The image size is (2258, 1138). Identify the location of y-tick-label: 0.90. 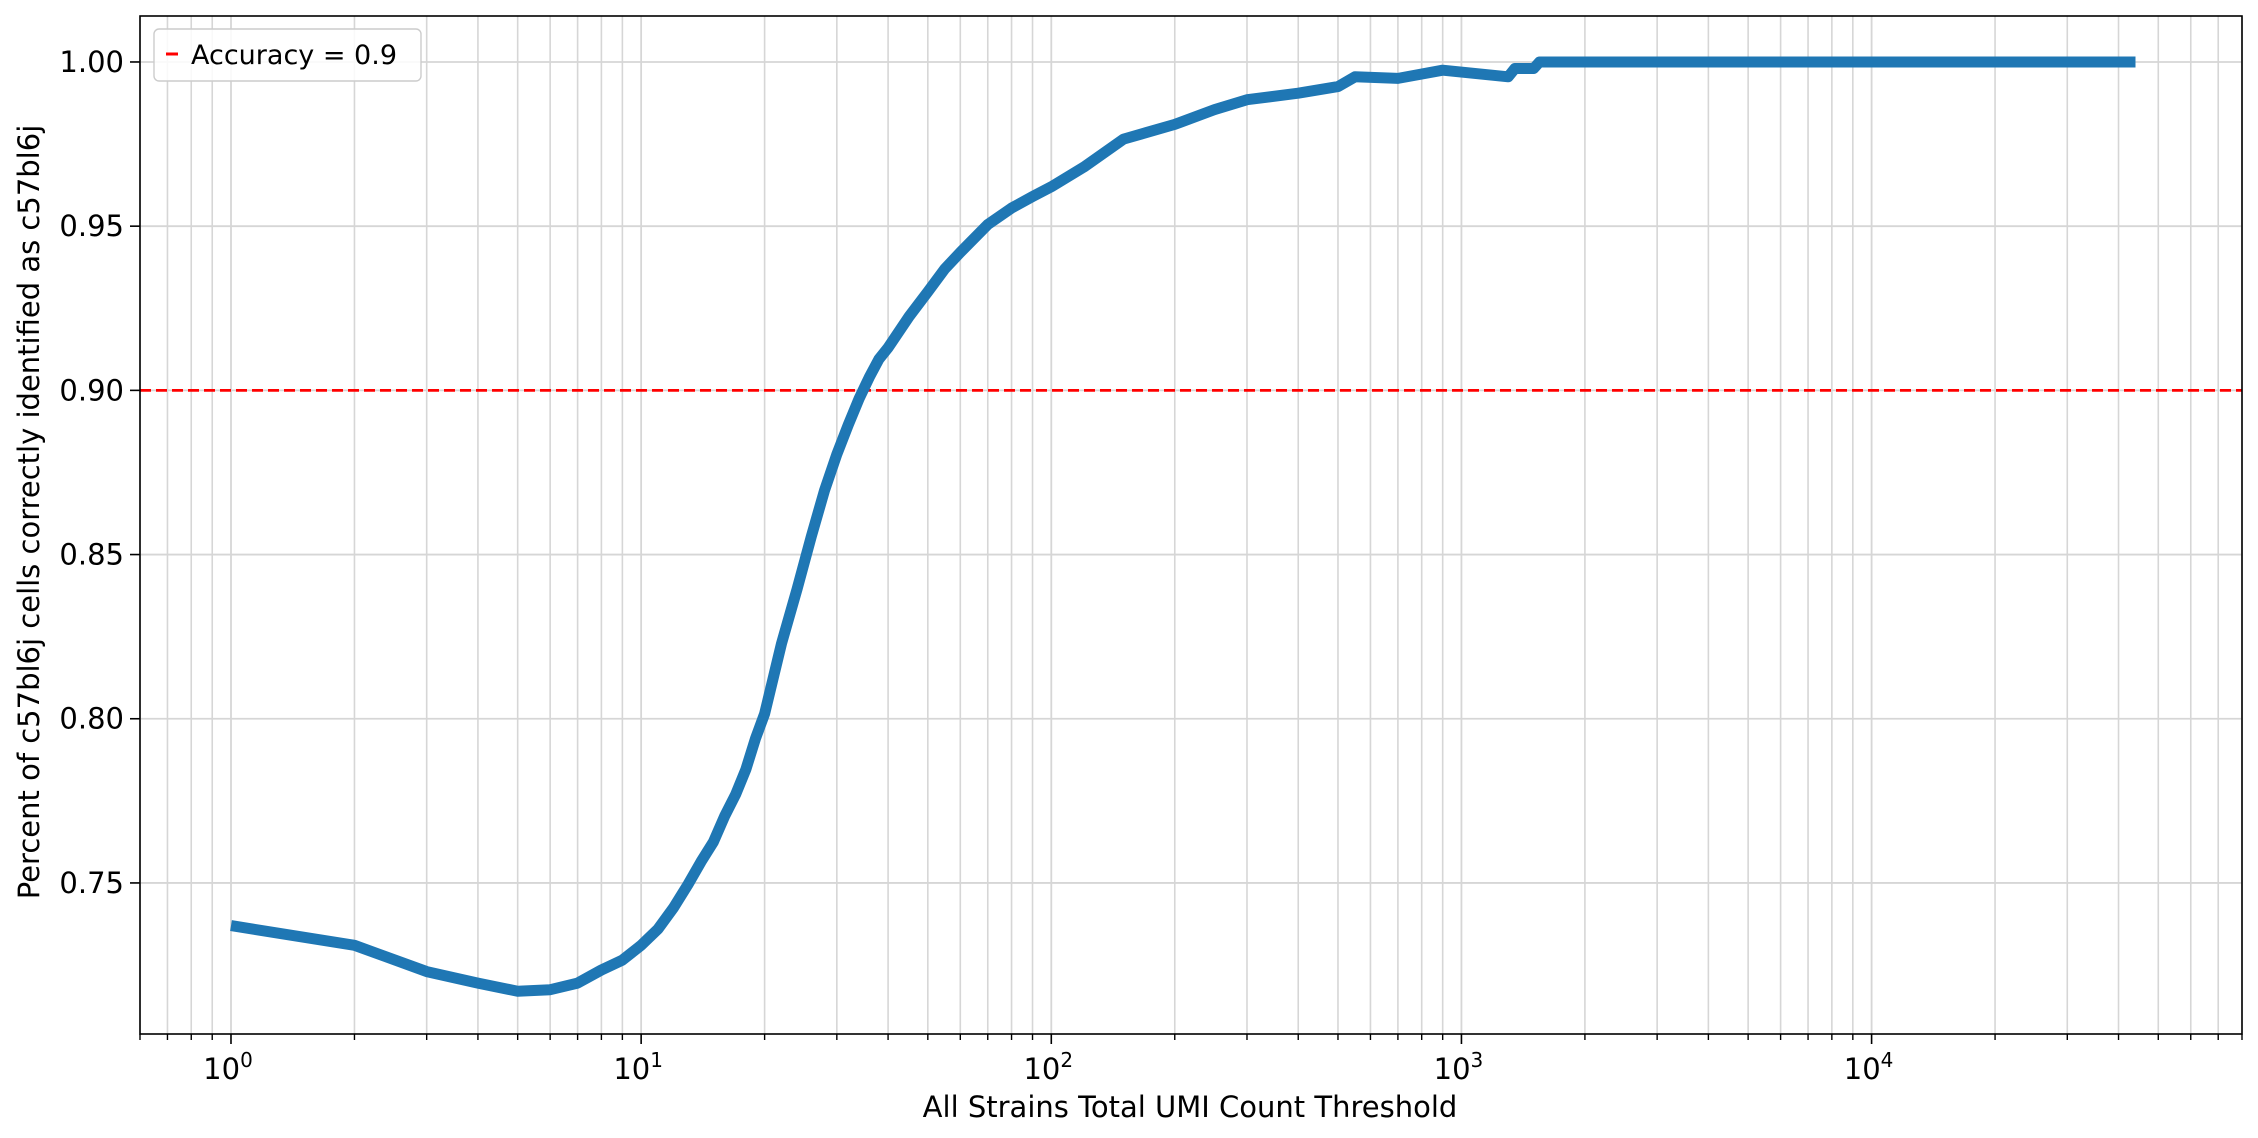
(91, 390).